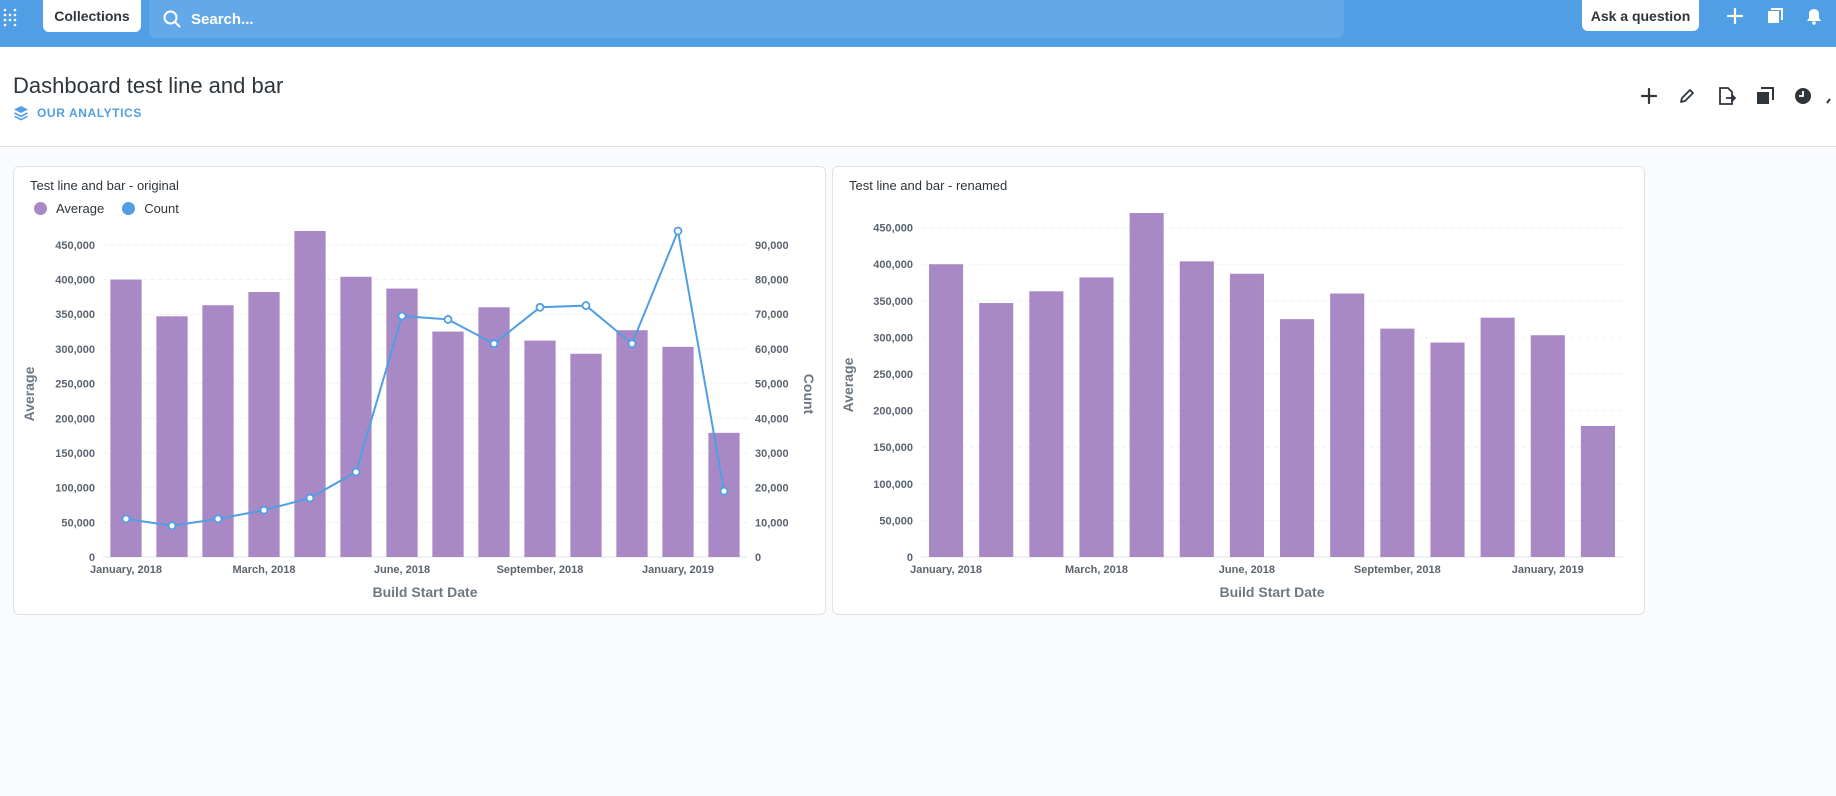 This screenshot has height=796, width=1836. I want to click on y2-tick-label: 90,000, so click(772, 246).